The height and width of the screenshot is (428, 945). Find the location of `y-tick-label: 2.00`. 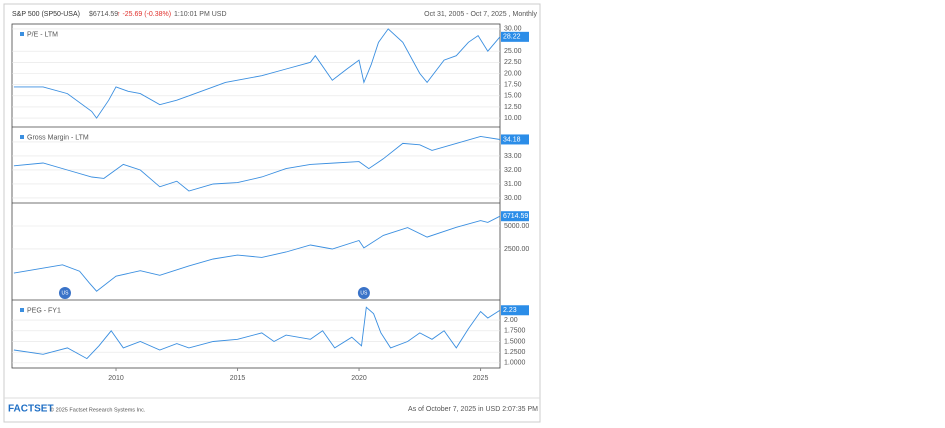

y-tick-label: 2.00 is located at coordinates (511, 320).